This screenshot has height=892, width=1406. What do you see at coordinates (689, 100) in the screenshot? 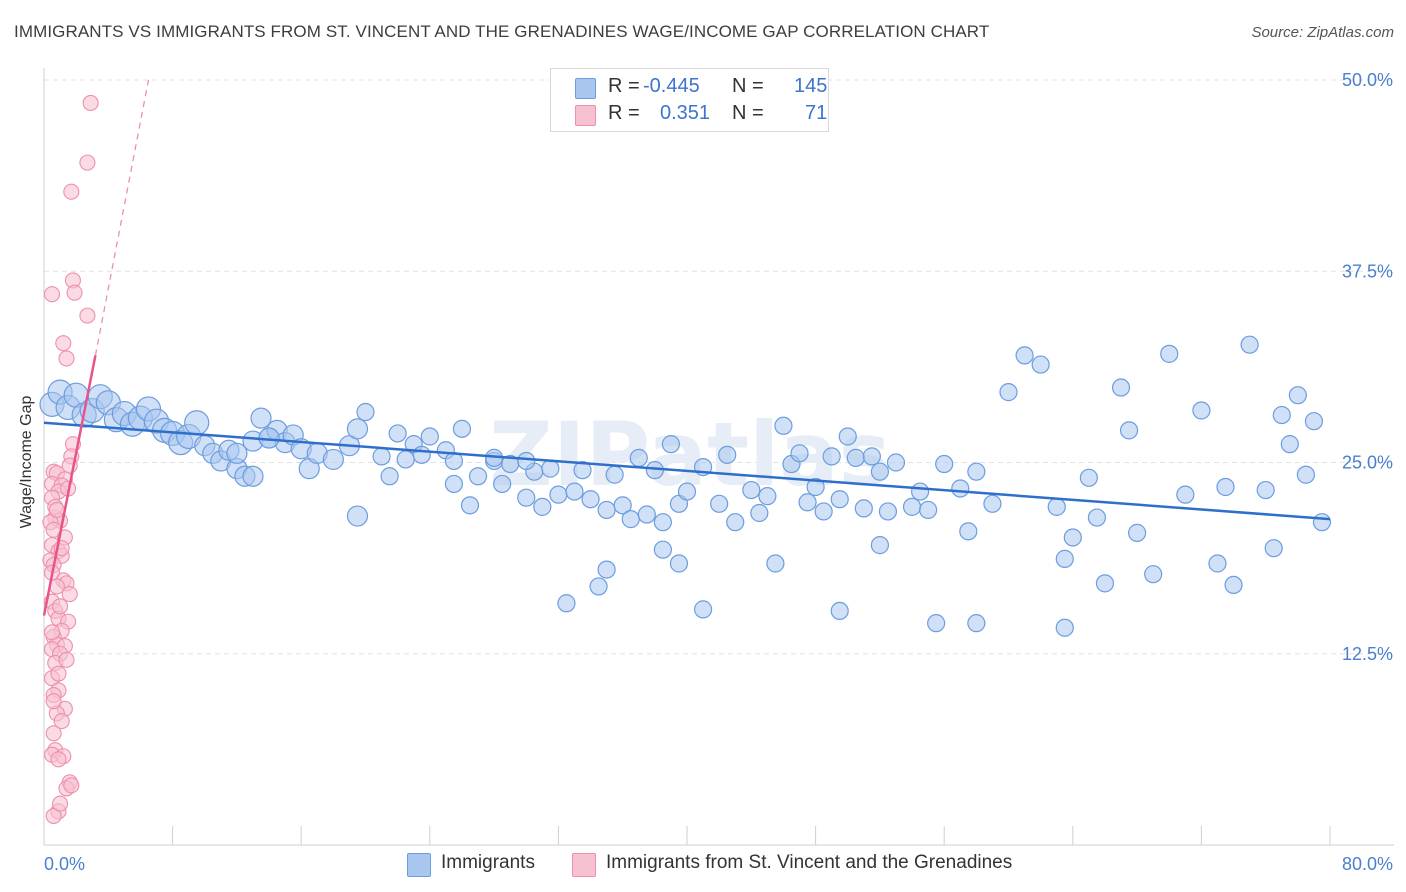
I see `stats-legend: R = -0.445 N = 145 R = 0.351 N = 71` at bounding box center [689, 100].